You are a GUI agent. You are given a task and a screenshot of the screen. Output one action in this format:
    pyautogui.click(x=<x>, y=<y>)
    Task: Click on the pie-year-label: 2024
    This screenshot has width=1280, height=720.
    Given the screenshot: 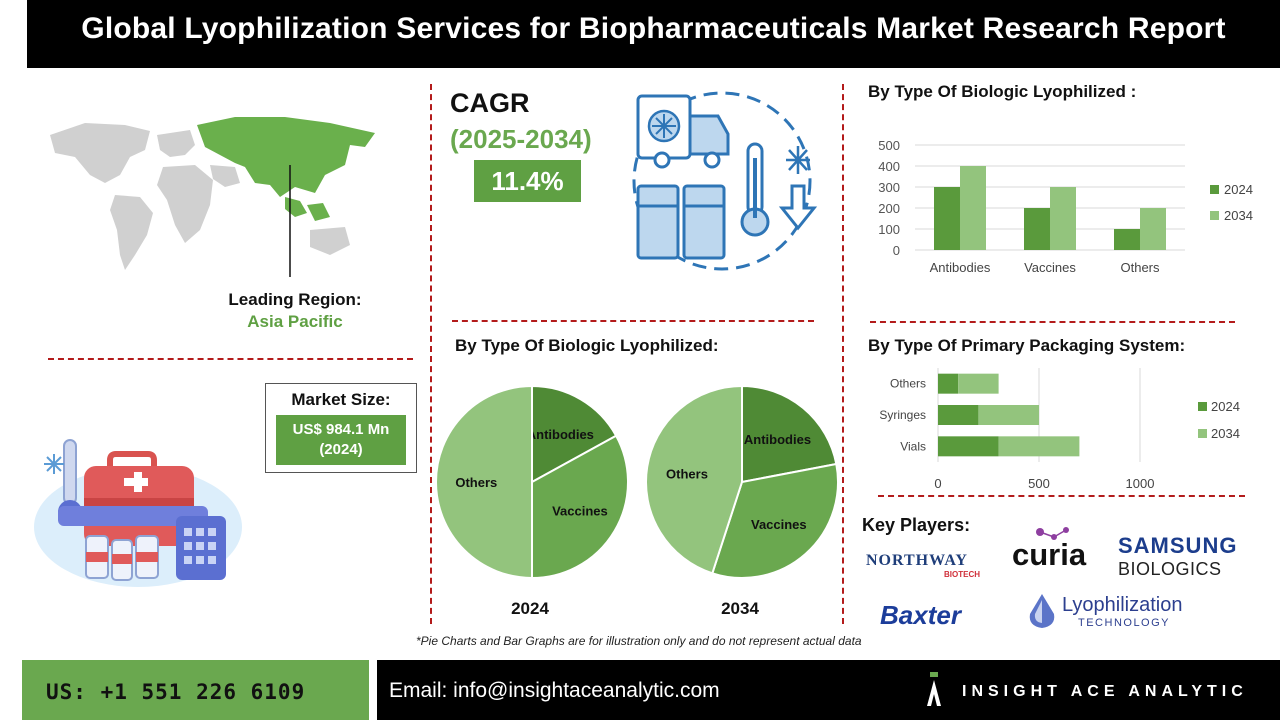 What is the action you would take?
    pyautogui.click(x=530, y=608)
    